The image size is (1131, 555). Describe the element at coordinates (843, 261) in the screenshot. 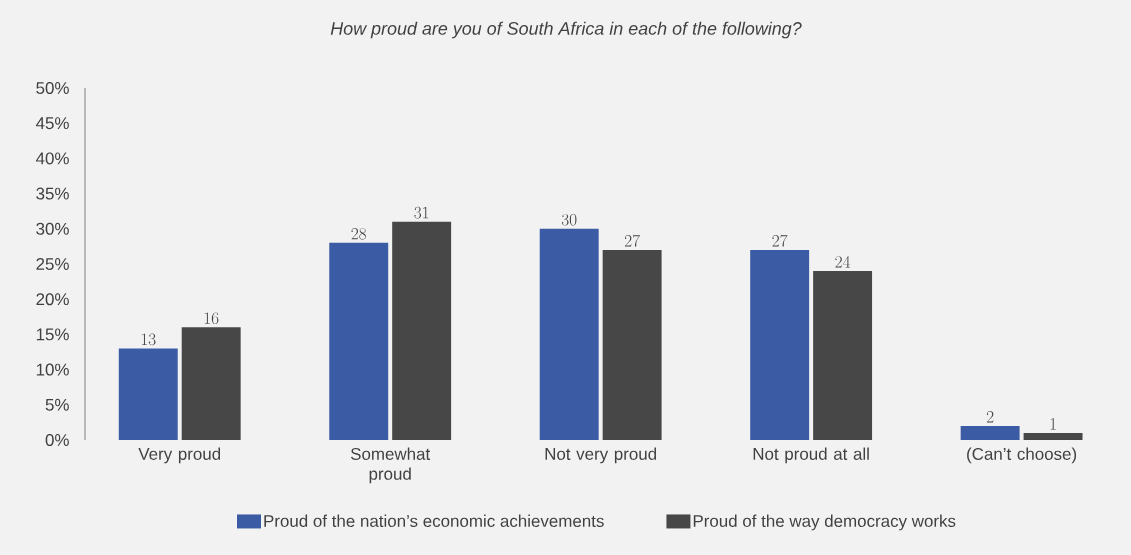

I see `data-label: 24` at that location.